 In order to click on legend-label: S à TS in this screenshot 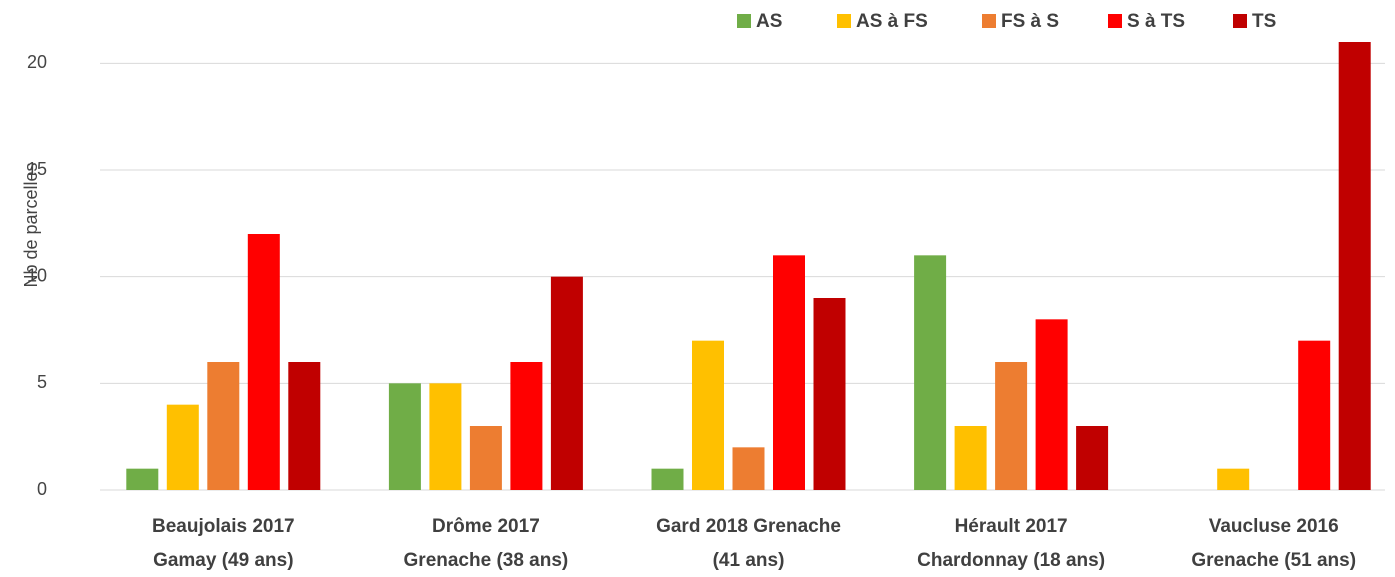, I will do `click(1156, 21)`.